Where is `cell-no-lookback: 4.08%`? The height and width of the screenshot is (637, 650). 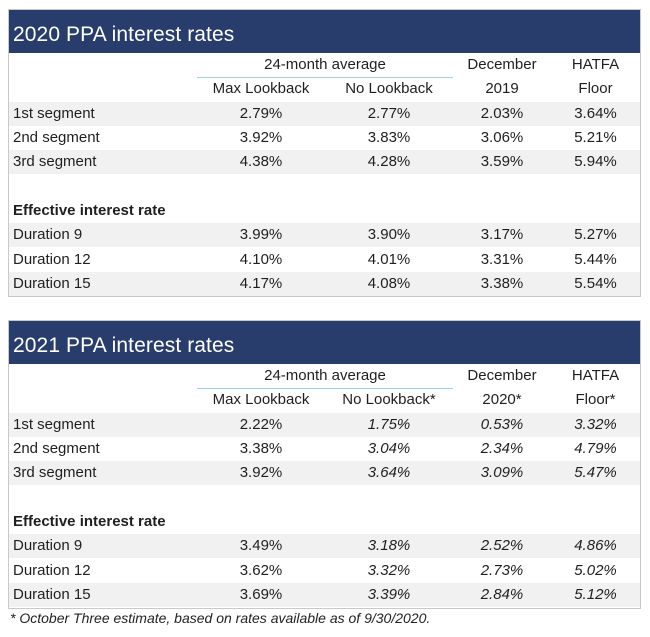
cell-no-lookback: 4.08% is located at coordinates (389, 283).